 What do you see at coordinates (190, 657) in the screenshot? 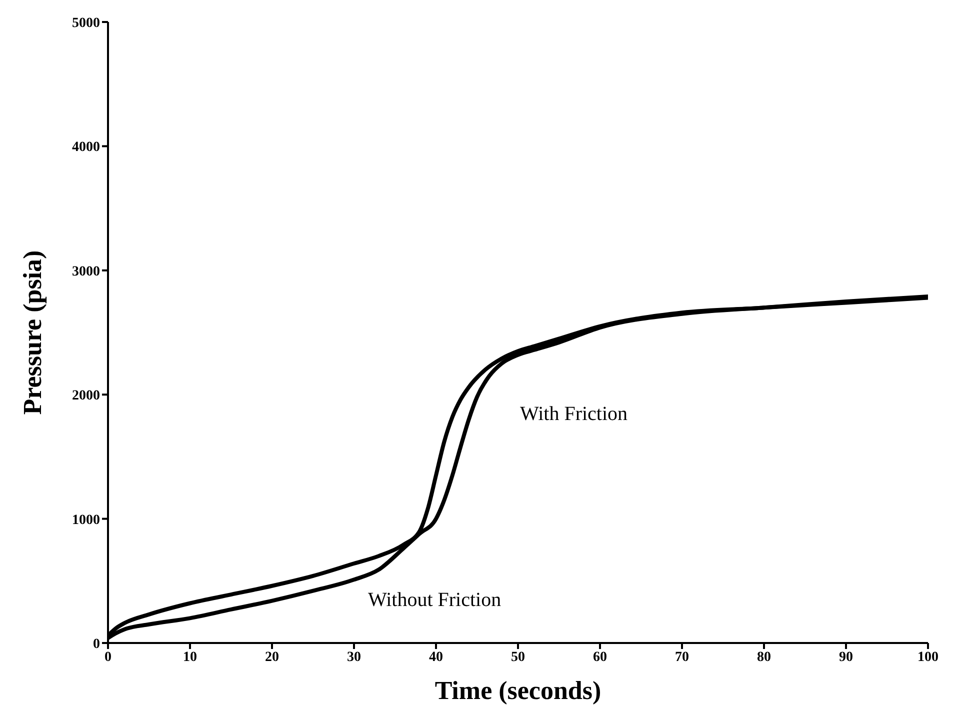
I see `x-tick-label: 10` at bounding box center [190, 657].